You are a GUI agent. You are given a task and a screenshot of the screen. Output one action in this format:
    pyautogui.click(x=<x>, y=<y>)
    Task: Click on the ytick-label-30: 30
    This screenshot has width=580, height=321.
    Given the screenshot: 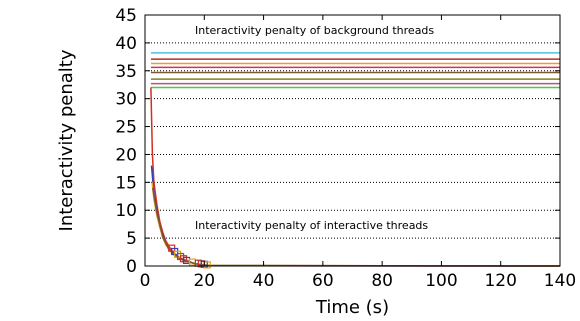 What is the action you would take?
    pyautogui.click(x=126, y=100)
    